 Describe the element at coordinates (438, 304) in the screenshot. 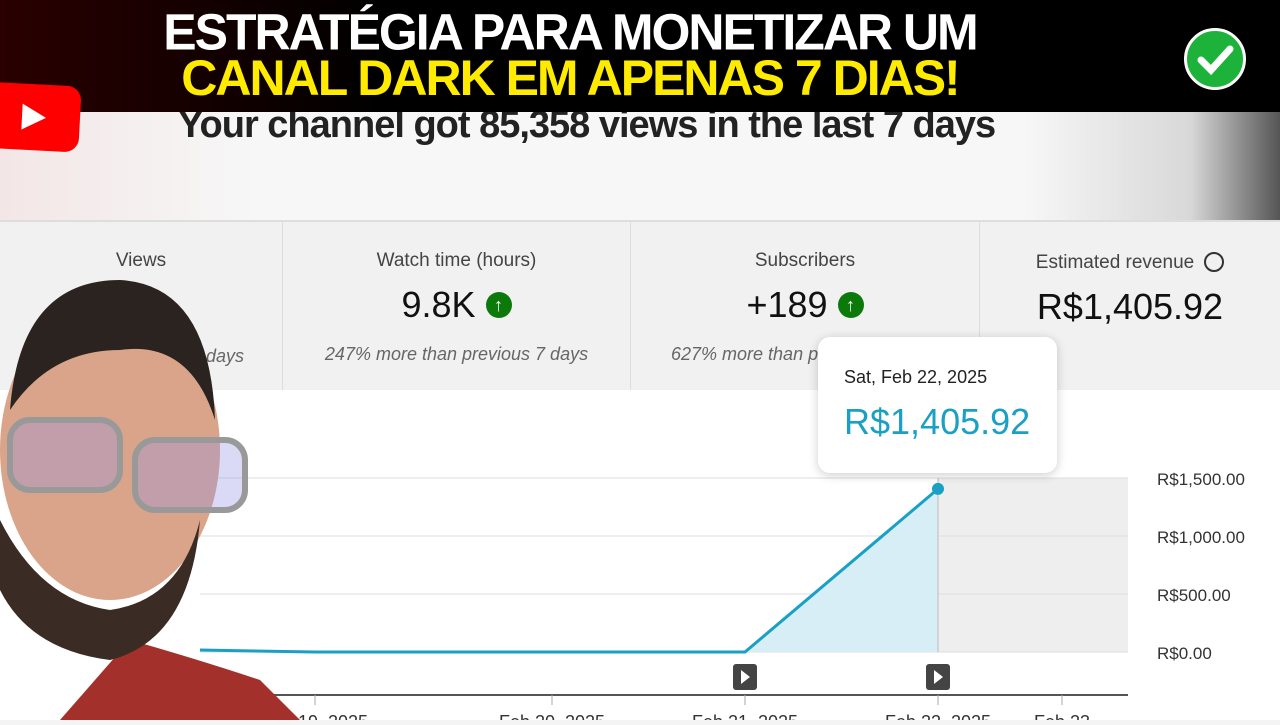

I see `card-value: 9.8K` at that location.